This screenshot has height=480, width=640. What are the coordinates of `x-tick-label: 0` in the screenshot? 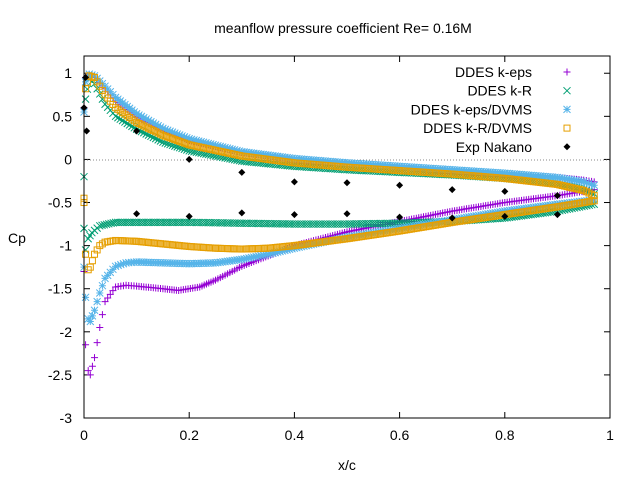 It's located at (84, 435).